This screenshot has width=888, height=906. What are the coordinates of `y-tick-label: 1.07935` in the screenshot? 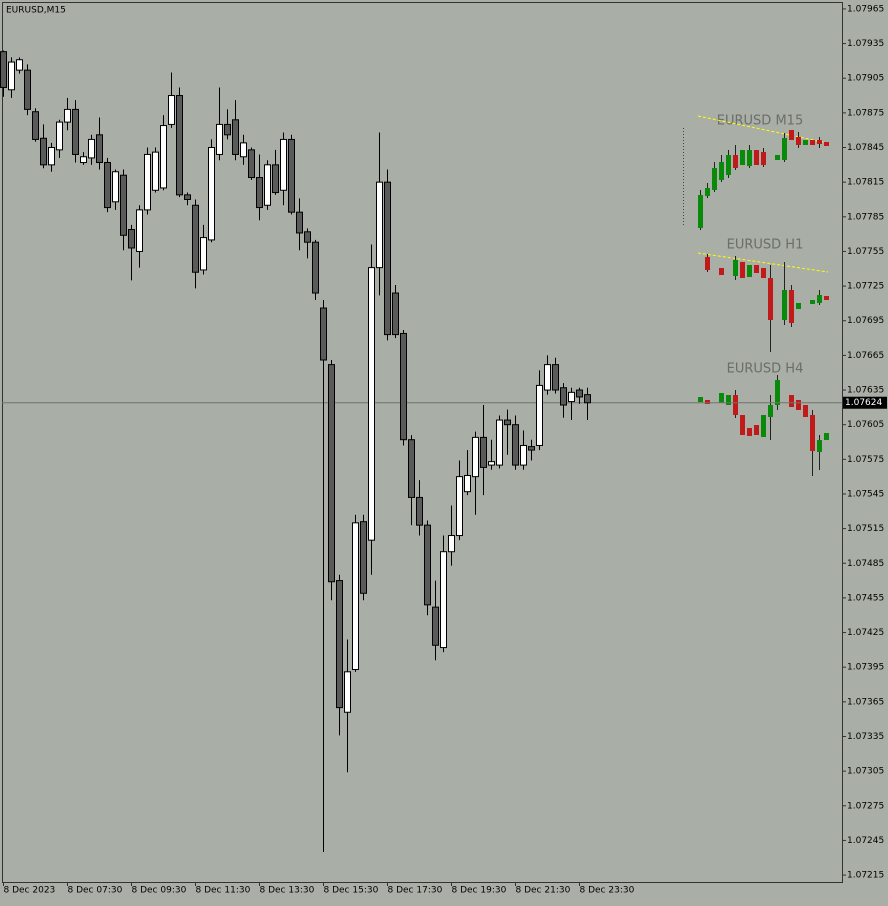 It's located at (865, 44).